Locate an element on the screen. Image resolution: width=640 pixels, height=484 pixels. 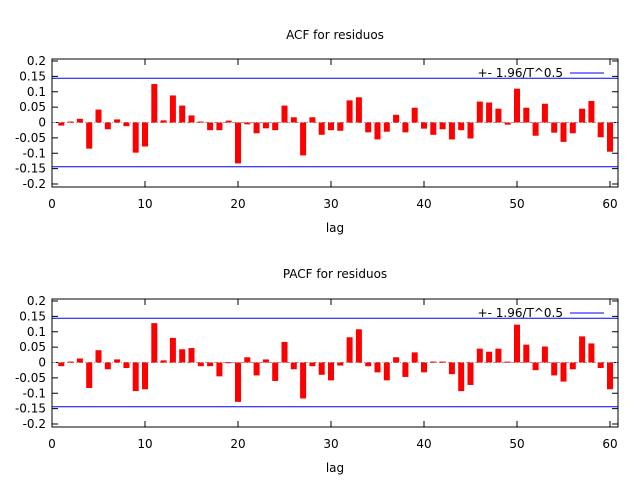
acf-y-tick-label: -0.05 is located at coordinates (30, 138).